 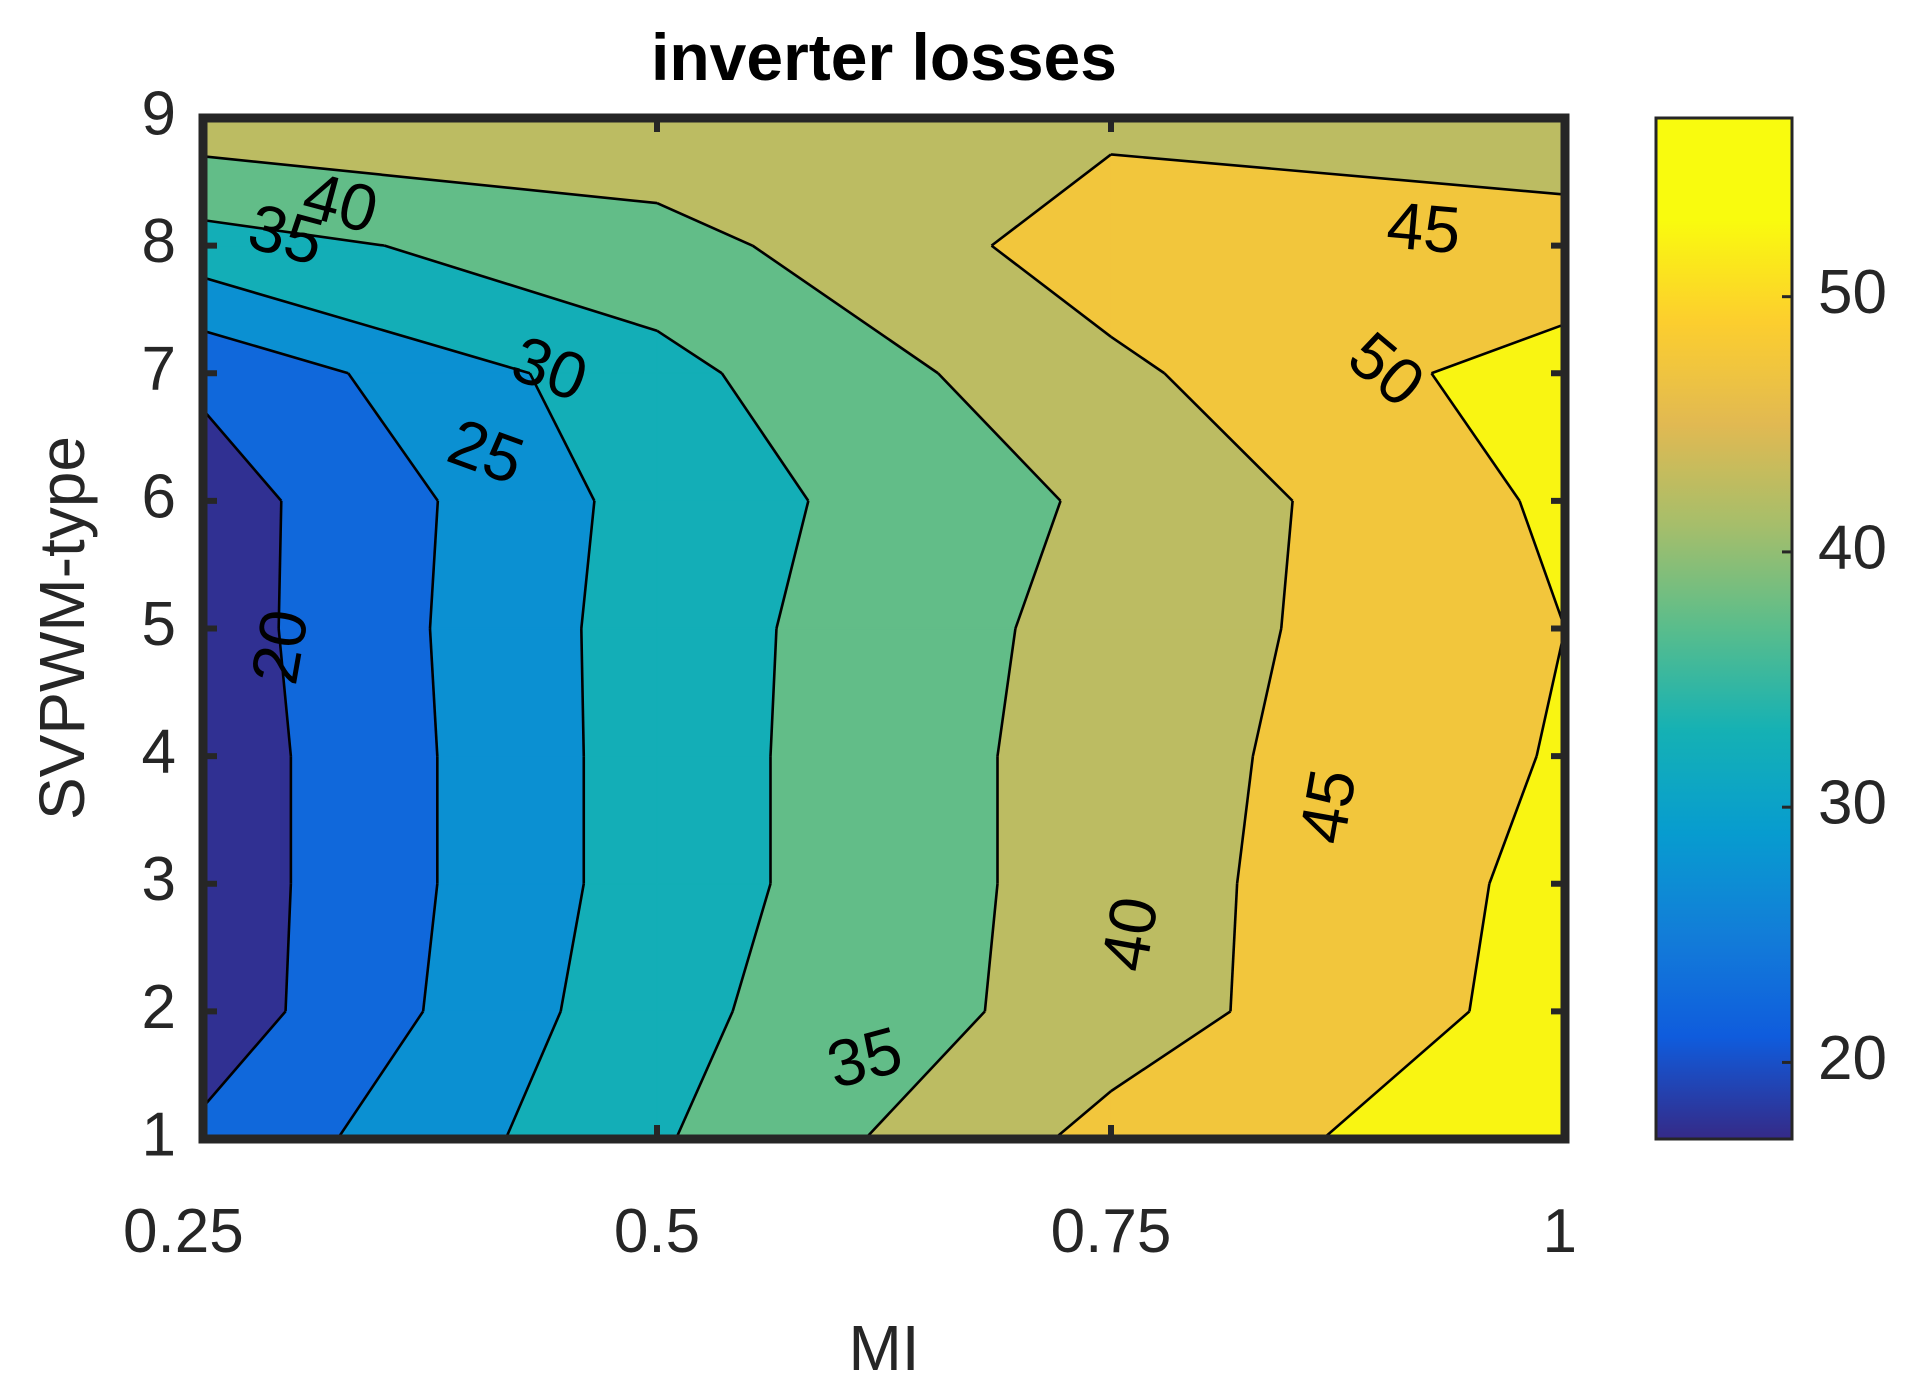 What do you see at coordinates (1111, 1231) in the screenshot?
I see `x-tick-label: 0.75` at bounding box center [1111, 1231].